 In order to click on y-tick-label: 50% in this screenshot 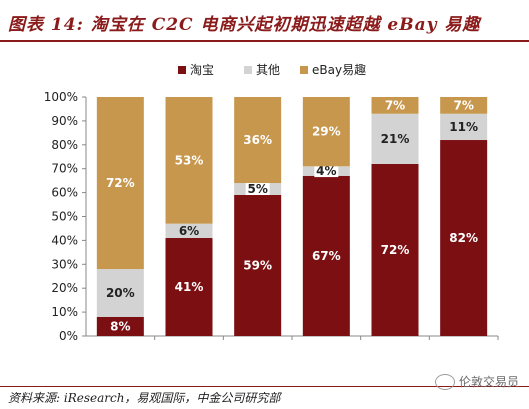, I will do `click(64, 217)`.